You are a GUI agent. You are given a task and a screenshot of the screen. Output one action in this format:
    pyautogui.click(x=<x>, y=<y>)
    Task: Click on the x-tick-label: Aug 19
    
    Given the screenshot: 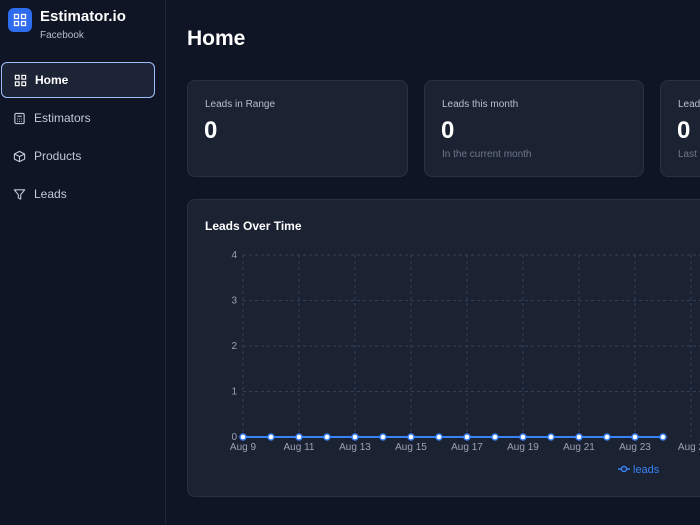 What is the action you would take?
    pyautogui.click(x=523, y=447)
    